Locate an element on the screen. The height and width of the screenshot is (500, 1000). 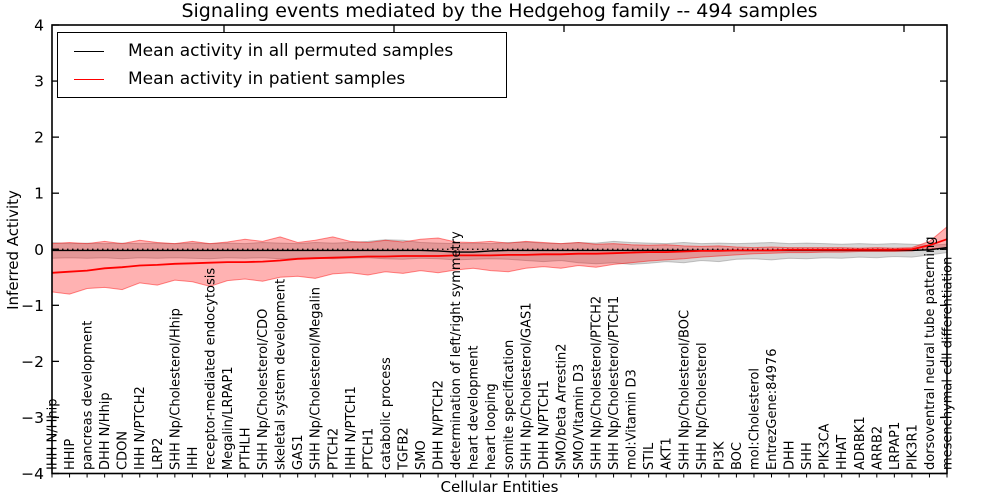
legend-item-patient: Mean activity in patient samples is located at coordinates (290, 79).